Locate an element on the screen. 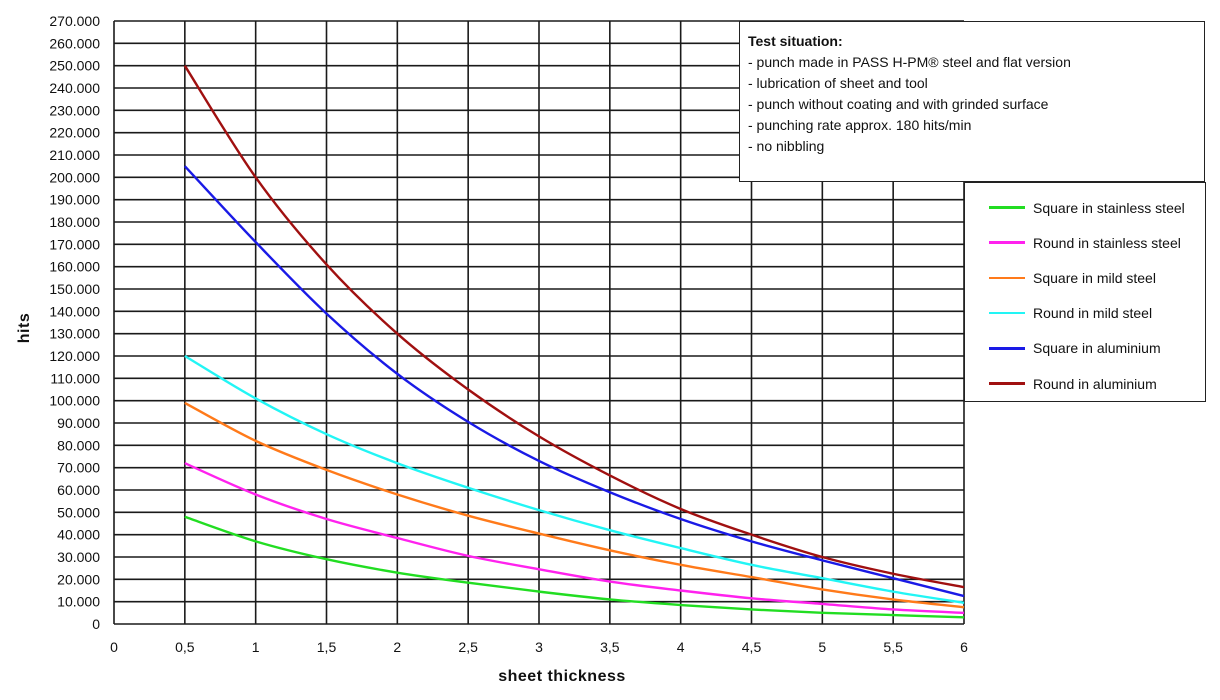  y-tick-label: 0 is located at coordinates (96, 624).